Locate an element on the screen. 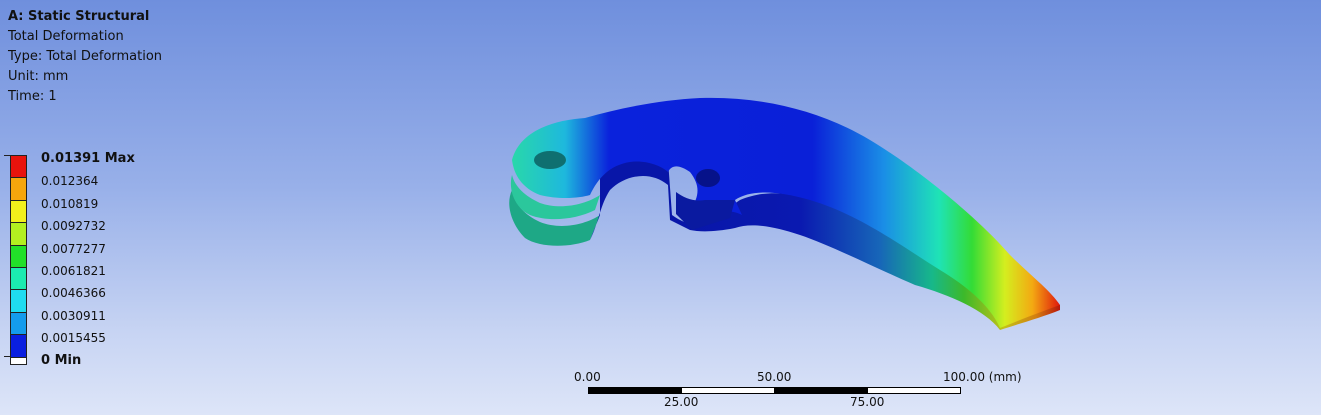 Image resolution: width=1321 pixels, height=415 pixels. result-unit: Unit: mm is located at coordinates (38, 76).